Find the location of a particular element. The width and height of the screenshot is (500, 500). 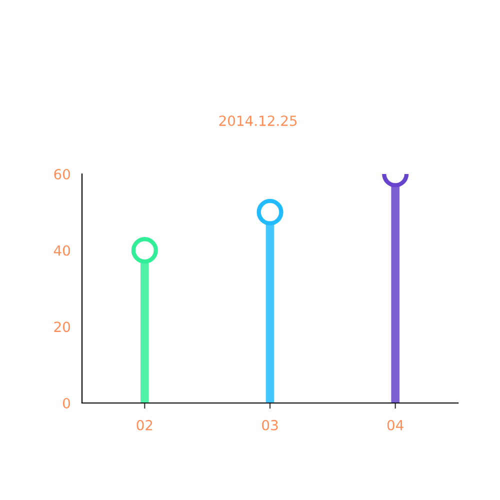

y-tick-label: 0 is located at coordinates (66, 403).